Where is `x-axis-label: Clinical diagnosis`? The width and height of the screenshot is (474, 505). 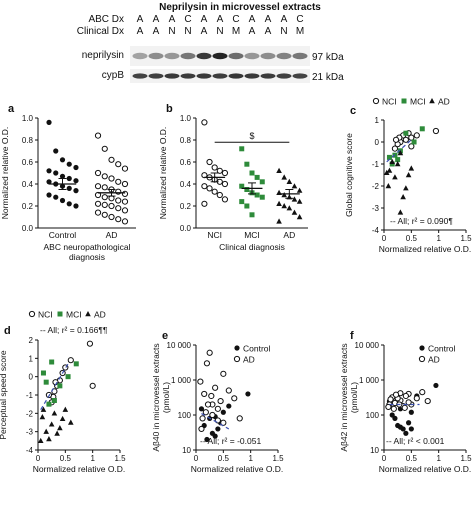 x-axis-label: Clinical diagnosis is located at coordinates (252, 247).